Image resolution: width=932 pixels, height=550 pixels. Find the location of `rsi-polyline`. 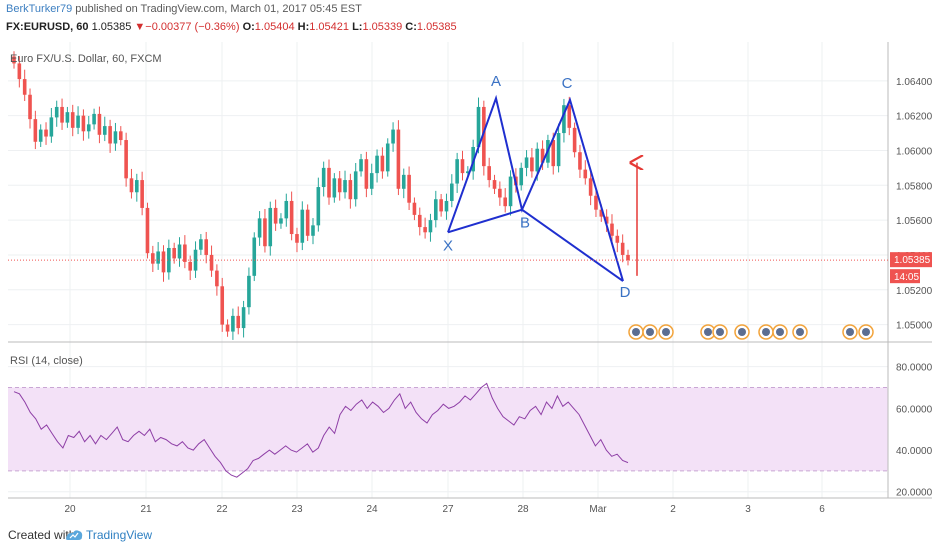

rsi-polyline is located at coordinates (321, 430).